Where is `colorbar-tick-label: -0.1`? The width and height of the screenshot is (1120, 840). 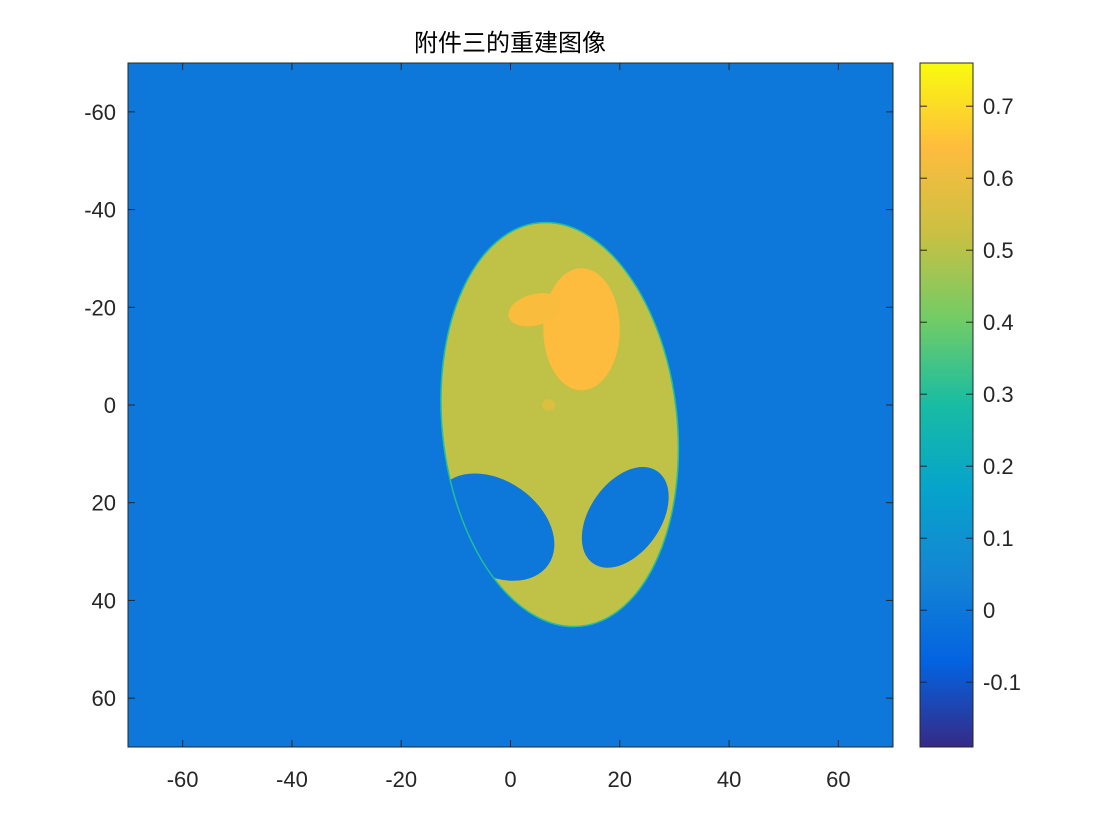
colorbar-tick-label: -0.1 is located at coordinates (1002, 682).